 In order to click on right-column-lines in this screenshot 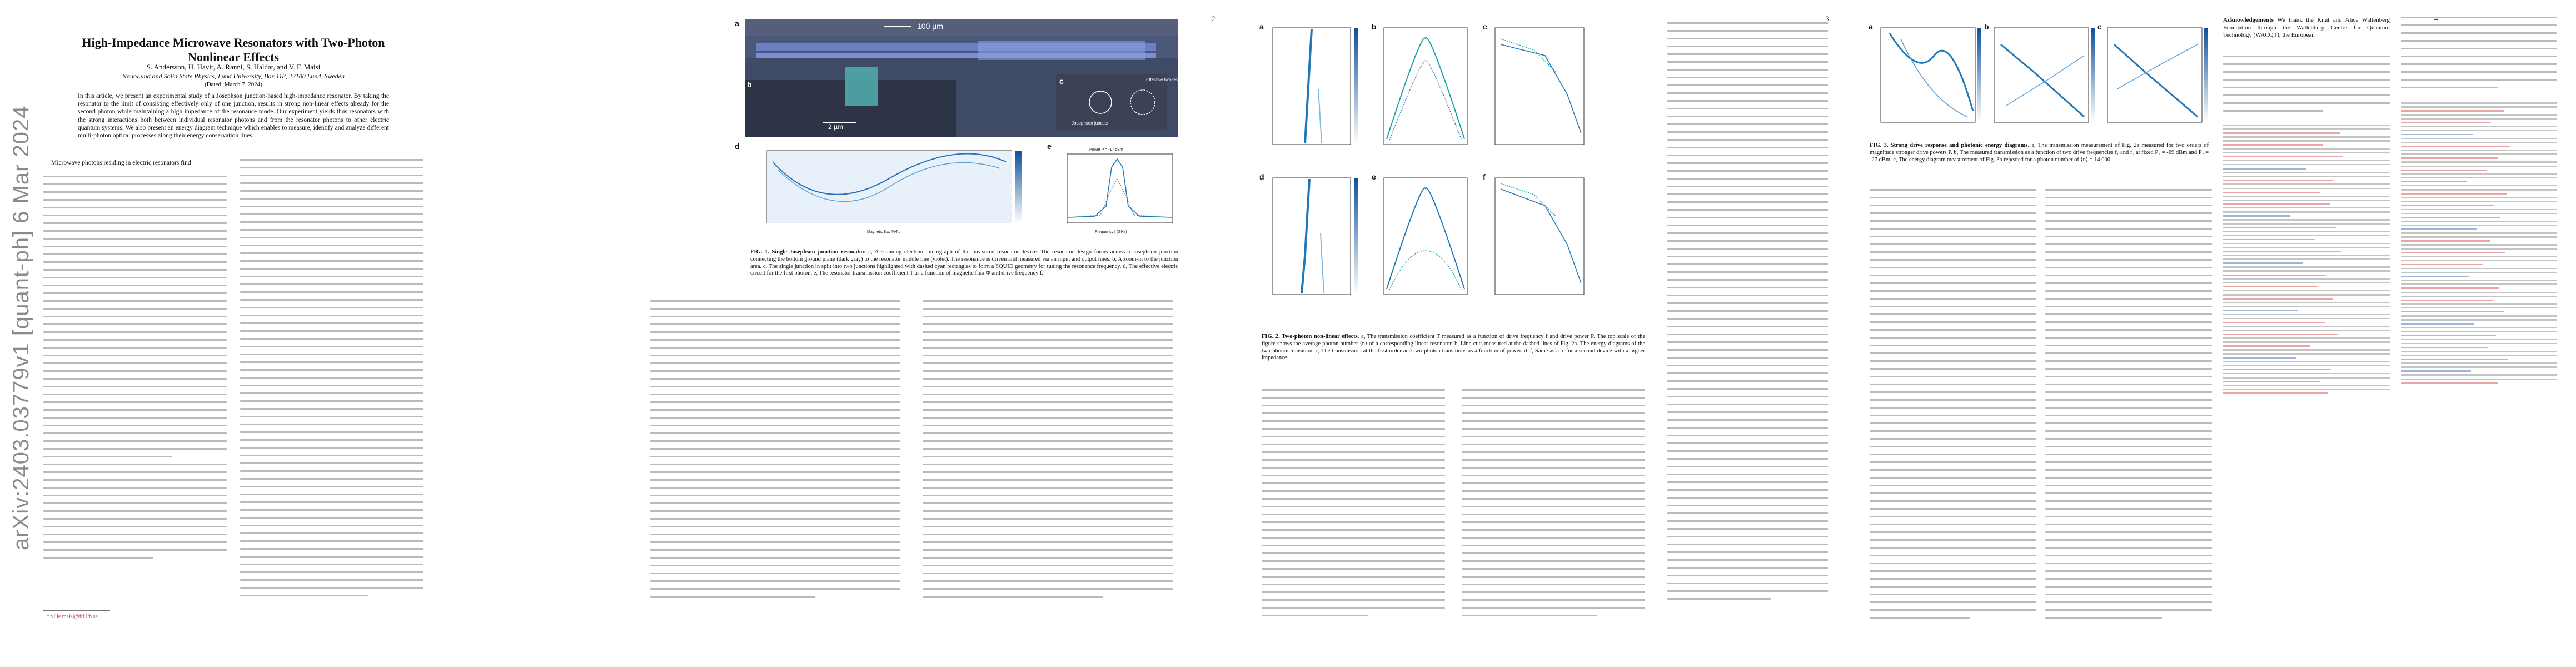, I will do `click(331, 381)`.